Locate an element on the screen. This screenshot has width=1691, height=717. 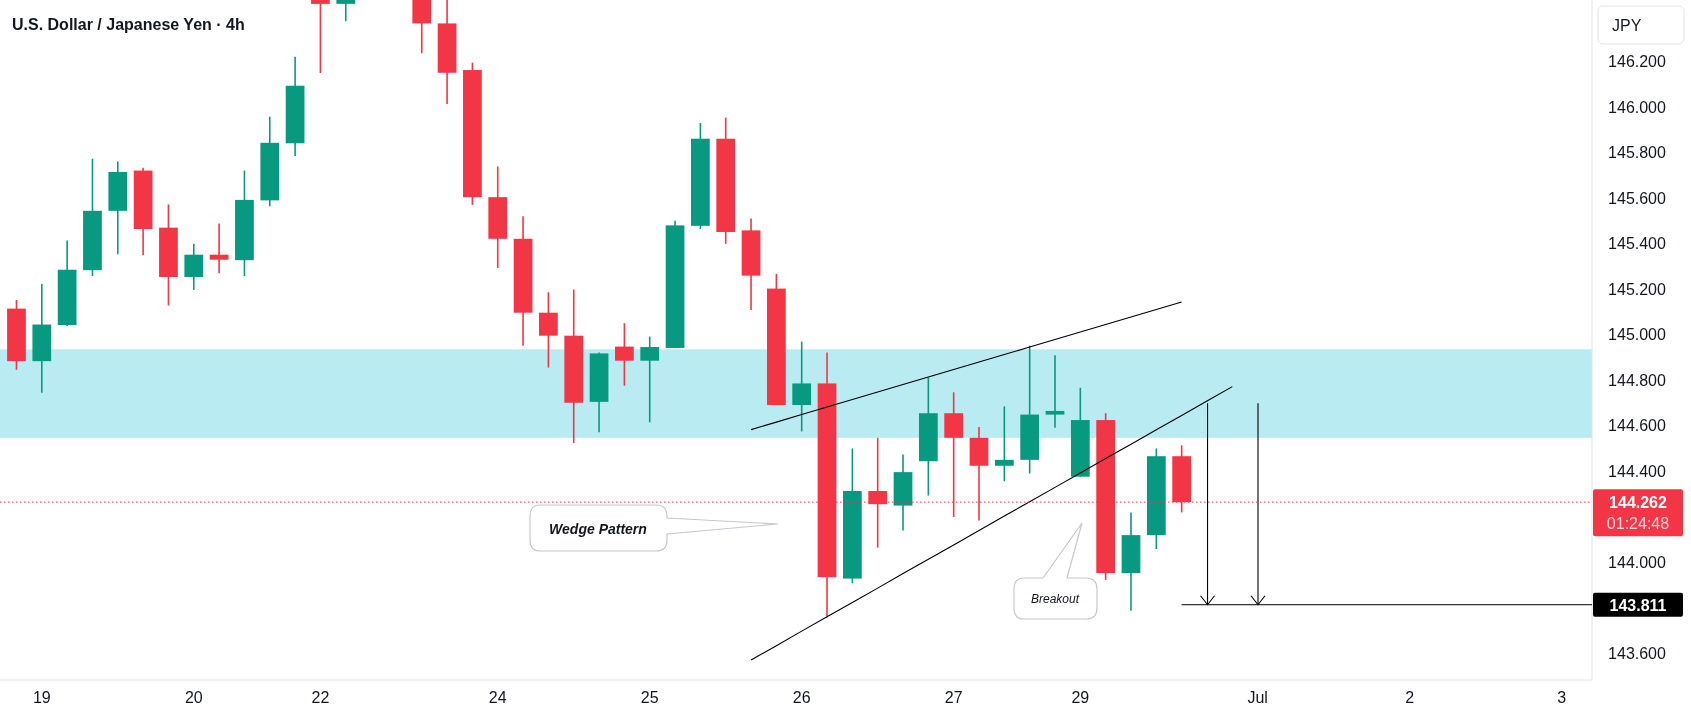
y-tick-label: 146.000 is located at coordinates (1637, 107).